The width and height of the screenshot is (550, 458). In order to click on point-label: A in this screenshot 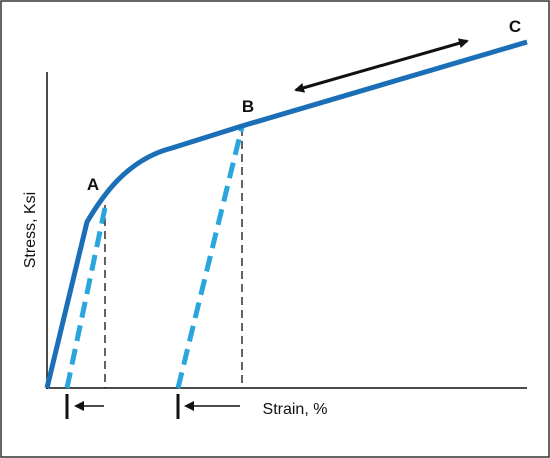, I will do `click(93, 184)`.